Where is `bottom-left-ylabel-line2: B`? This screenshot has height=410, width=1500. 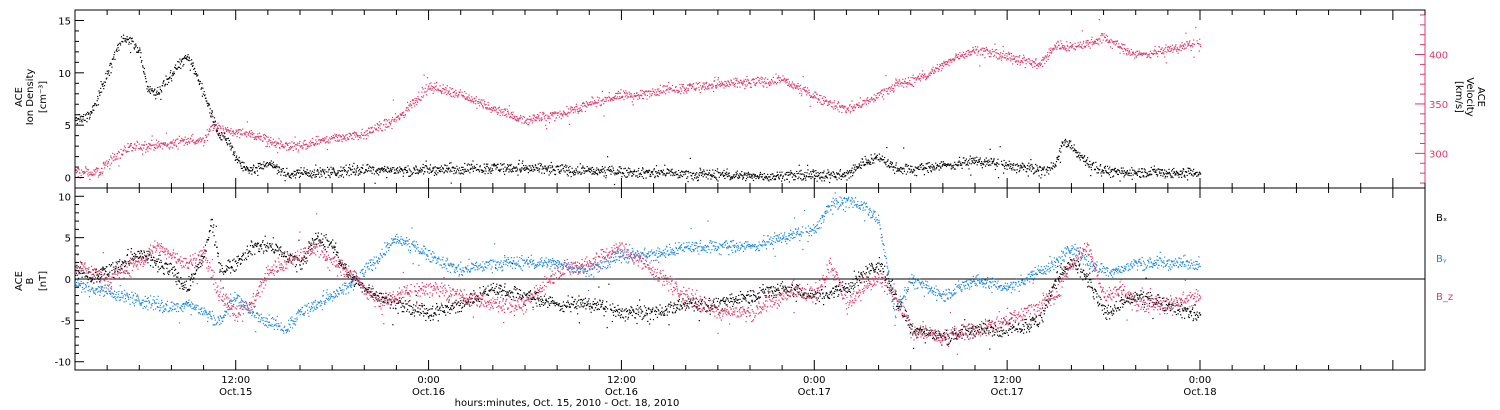
bottom-left-ylabel-line2: B is located at coordinates (30, 280).